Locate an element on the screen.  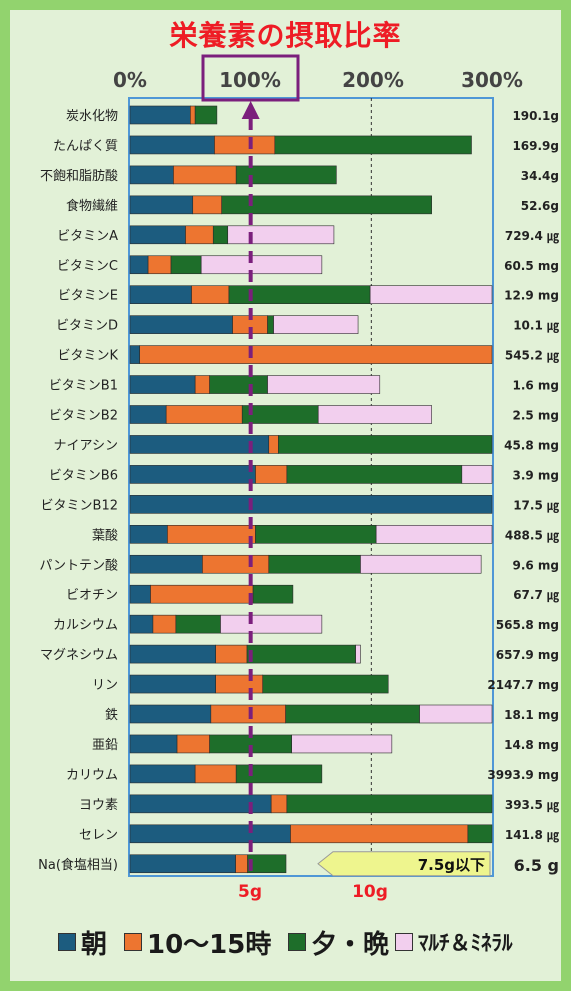
row-amount: 190.1g is located at coordinates (535, 116).